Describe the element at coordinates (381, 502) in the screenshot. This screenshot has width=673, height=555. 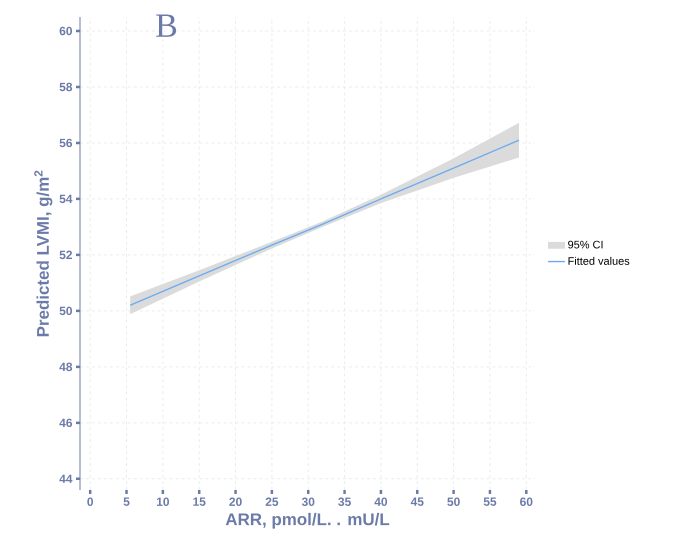
I see `x-tick-label: 40` at that location.